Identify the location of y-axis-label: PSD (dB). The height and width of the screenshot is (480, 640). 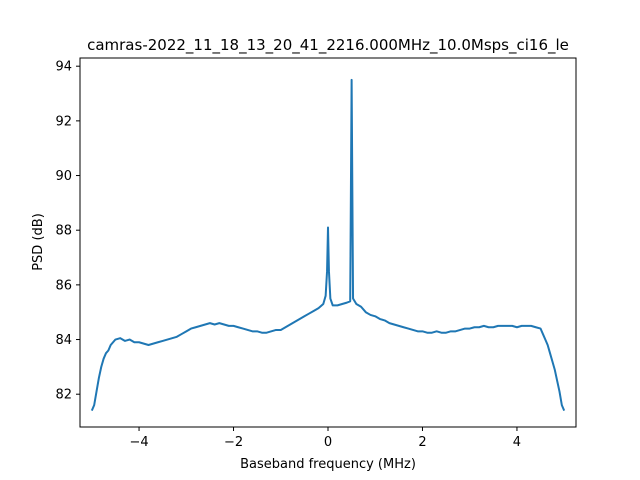
(38, 242).